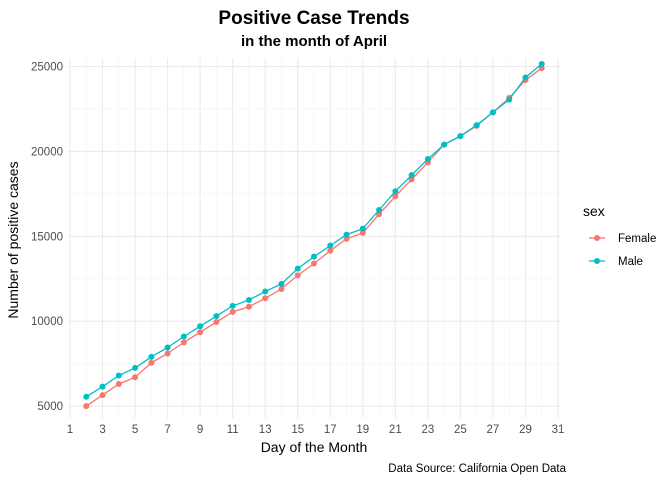 This screenshot has width=672, height=480. Describe the element at coordinates (50, 407) in the screenshot. I see `y-tick-label: 5000` at that location.